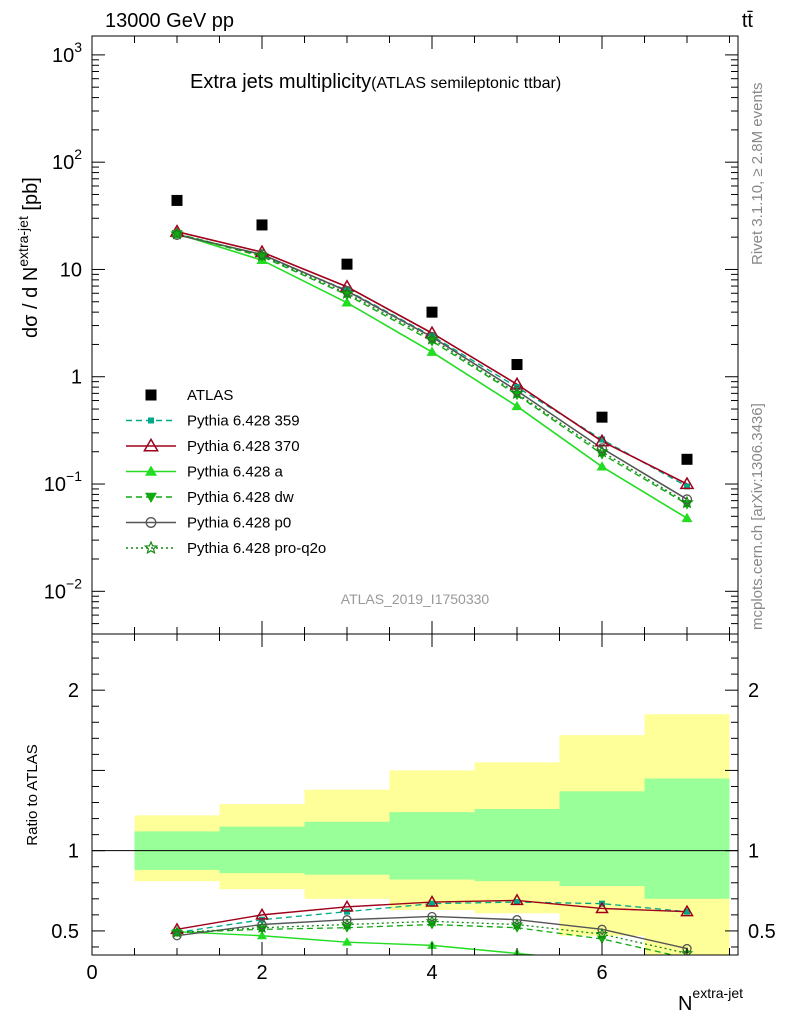 Image resolution: width=786 pixels, height=1024 pixels. I want to click on energy-label: 13000 GeV pp, so click(169, 21).